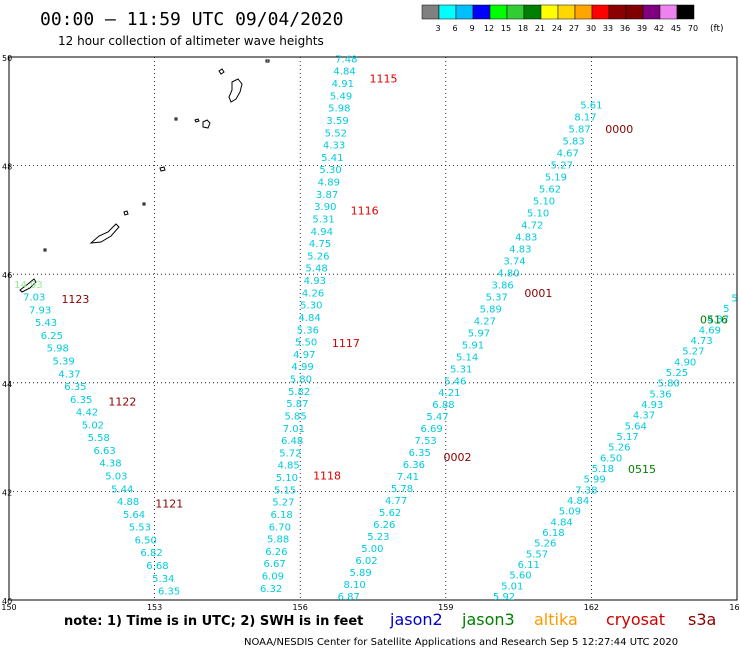 This screenshot has height=650, width=740. What do you see at coordinates (315, 281) in the screenshot?
I see `swh-value: 4.93` at bounding box center [315, 281].